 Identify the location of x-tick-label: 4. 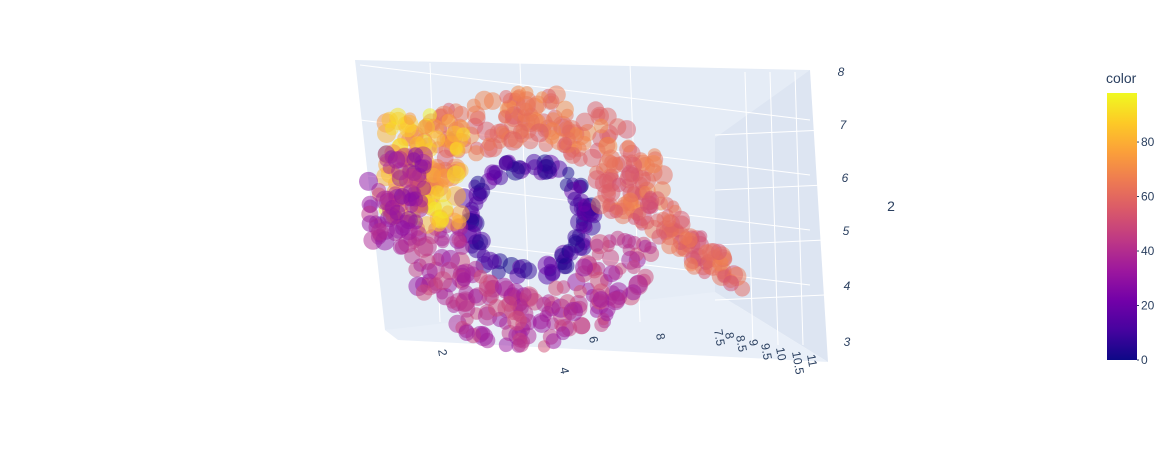
(564, 370).